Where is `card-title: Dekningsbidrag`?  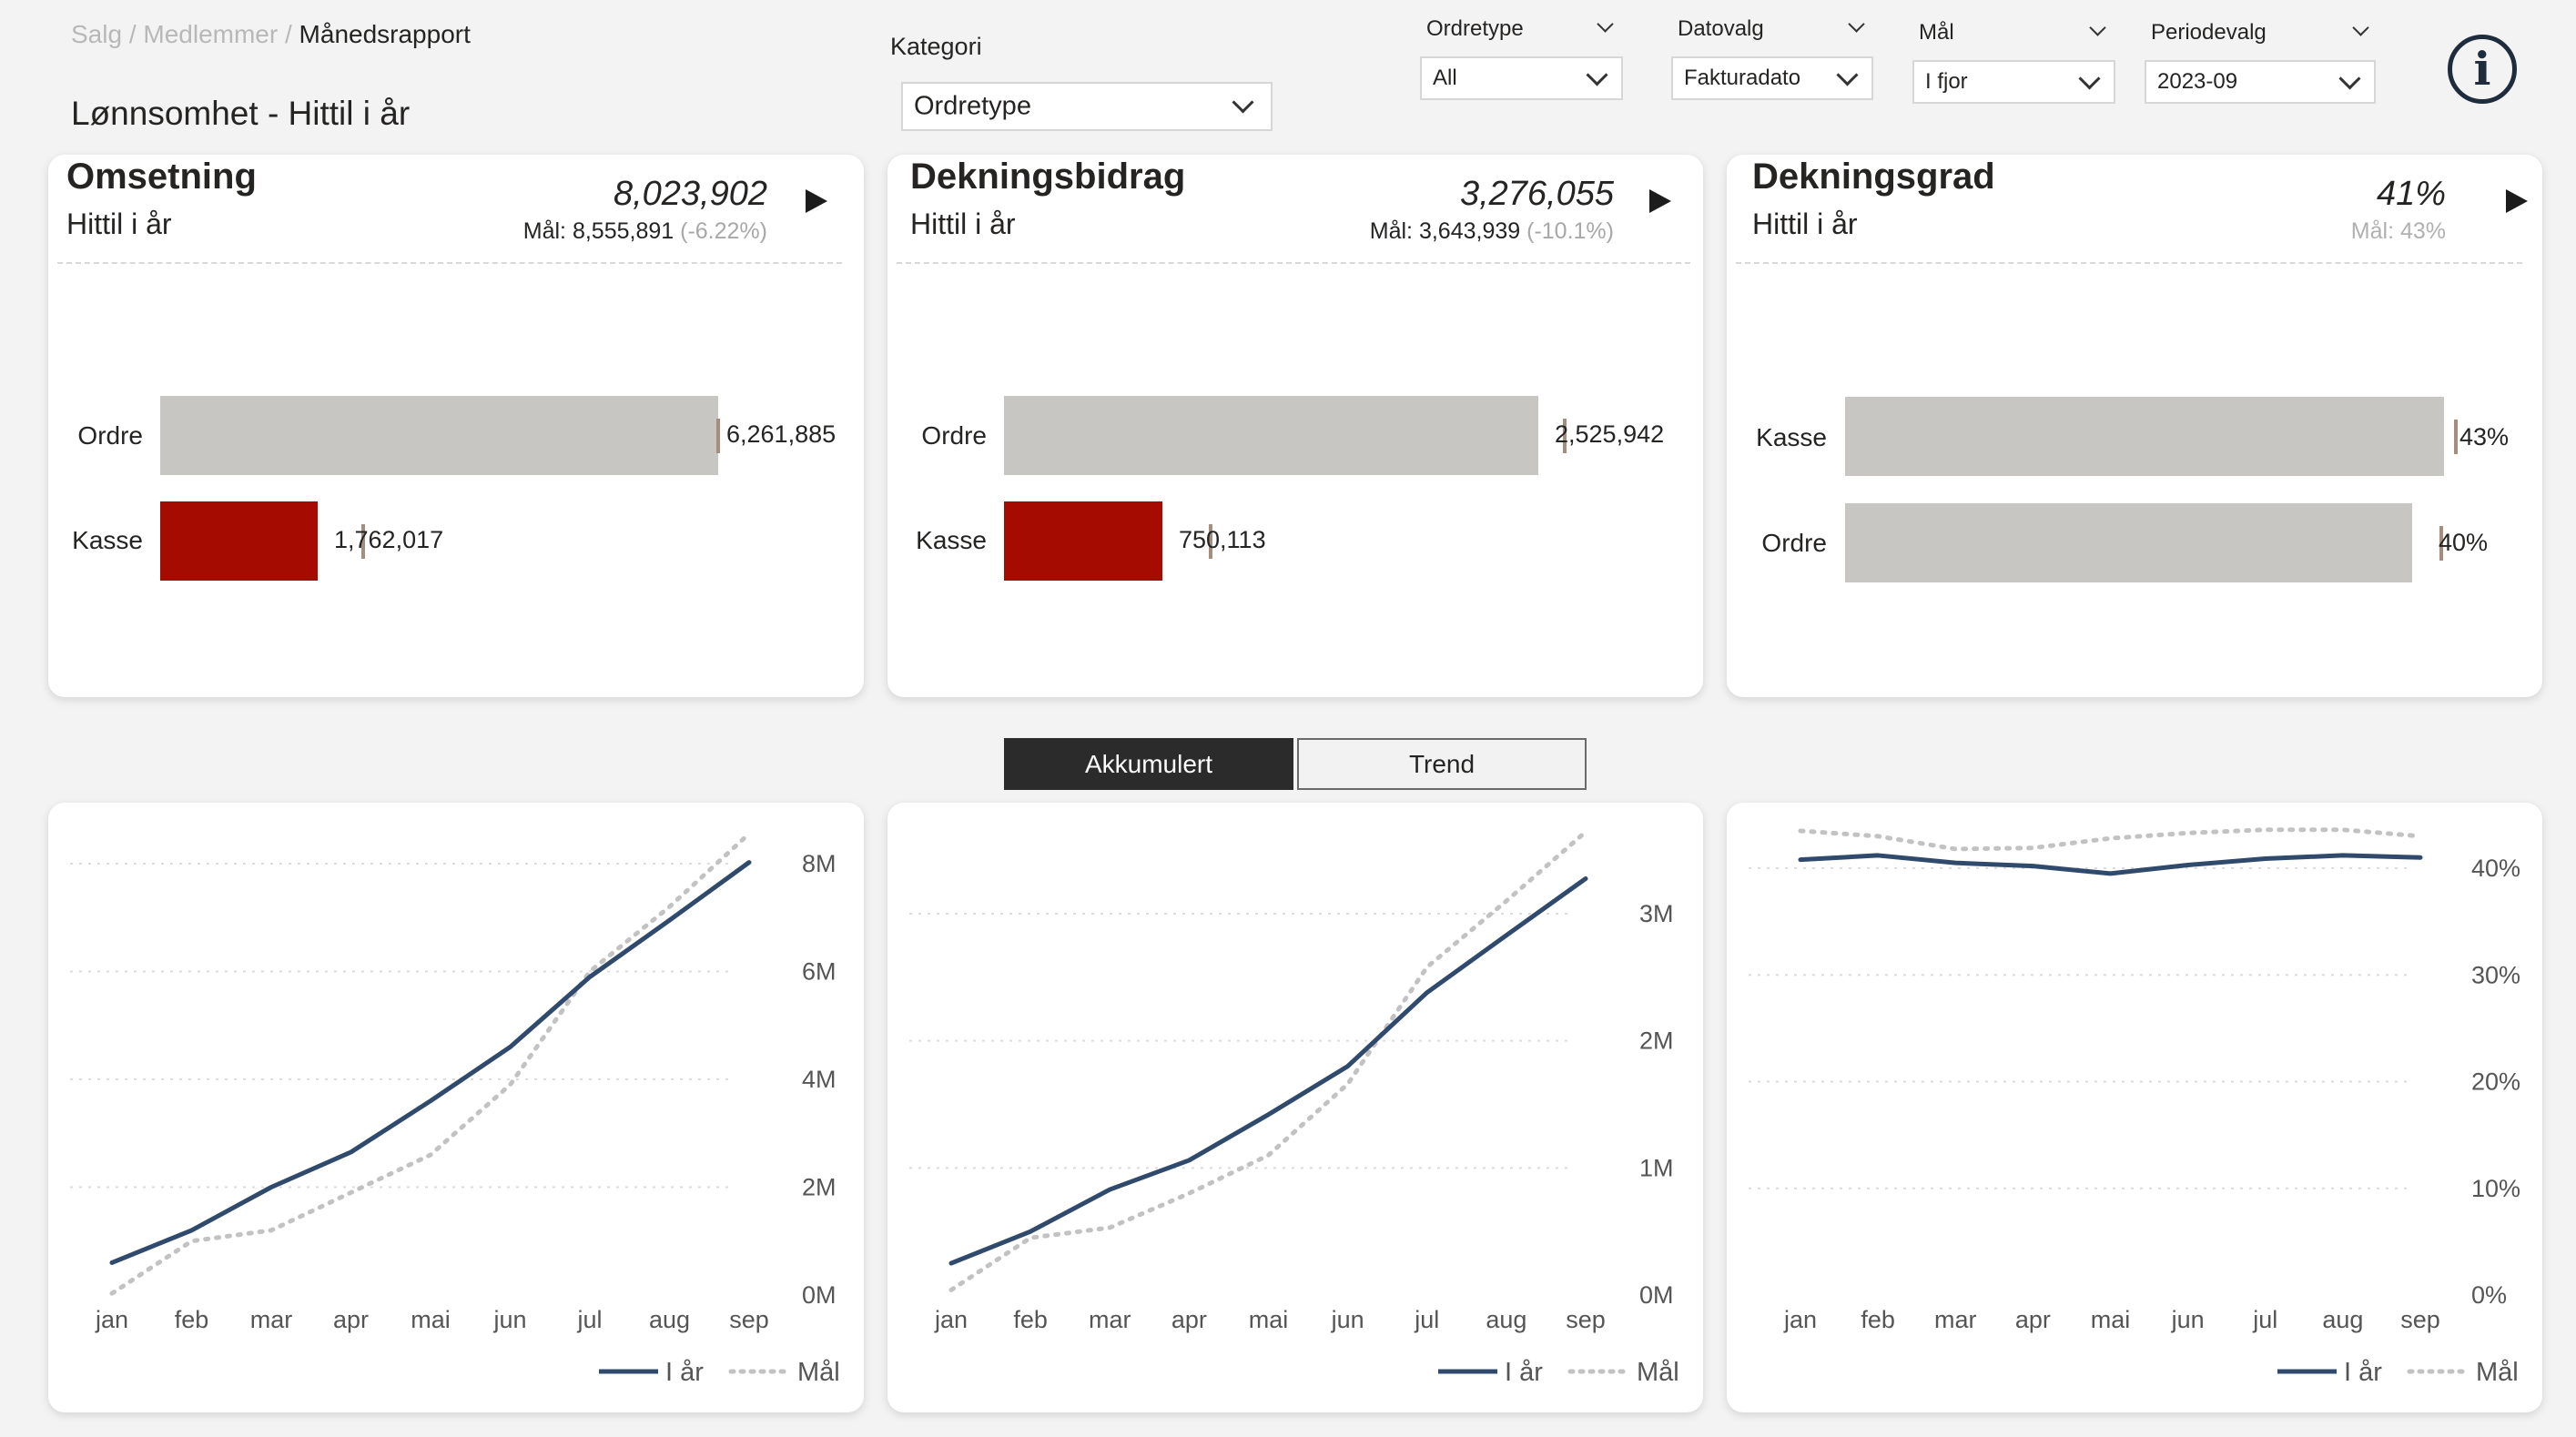 card-title: Dekningsbidrag is located at coordinates (1048, 177).